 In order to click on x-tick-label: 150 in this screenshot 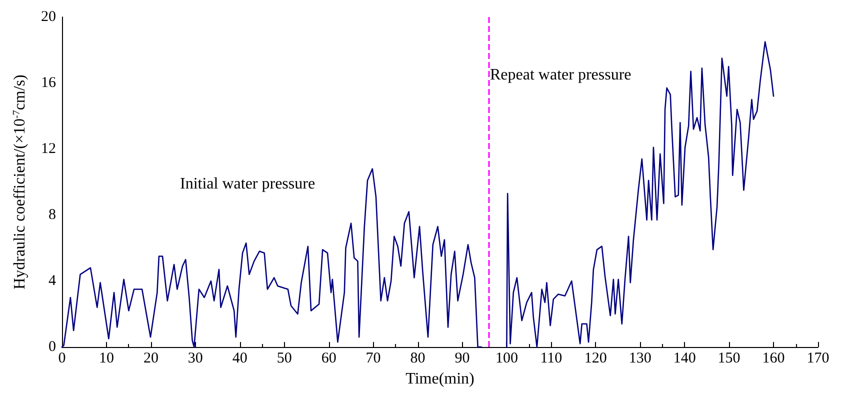, I will do `click(729, 358)`.